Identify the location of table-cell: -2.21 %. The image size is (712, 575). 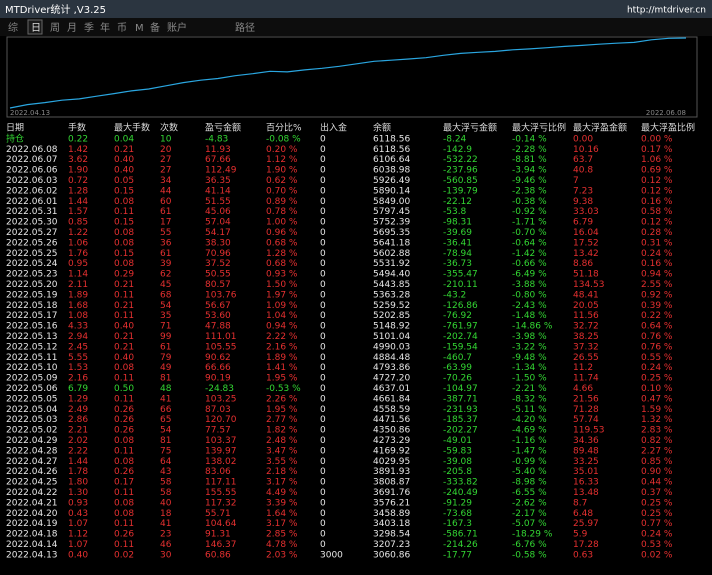
(529, 389).